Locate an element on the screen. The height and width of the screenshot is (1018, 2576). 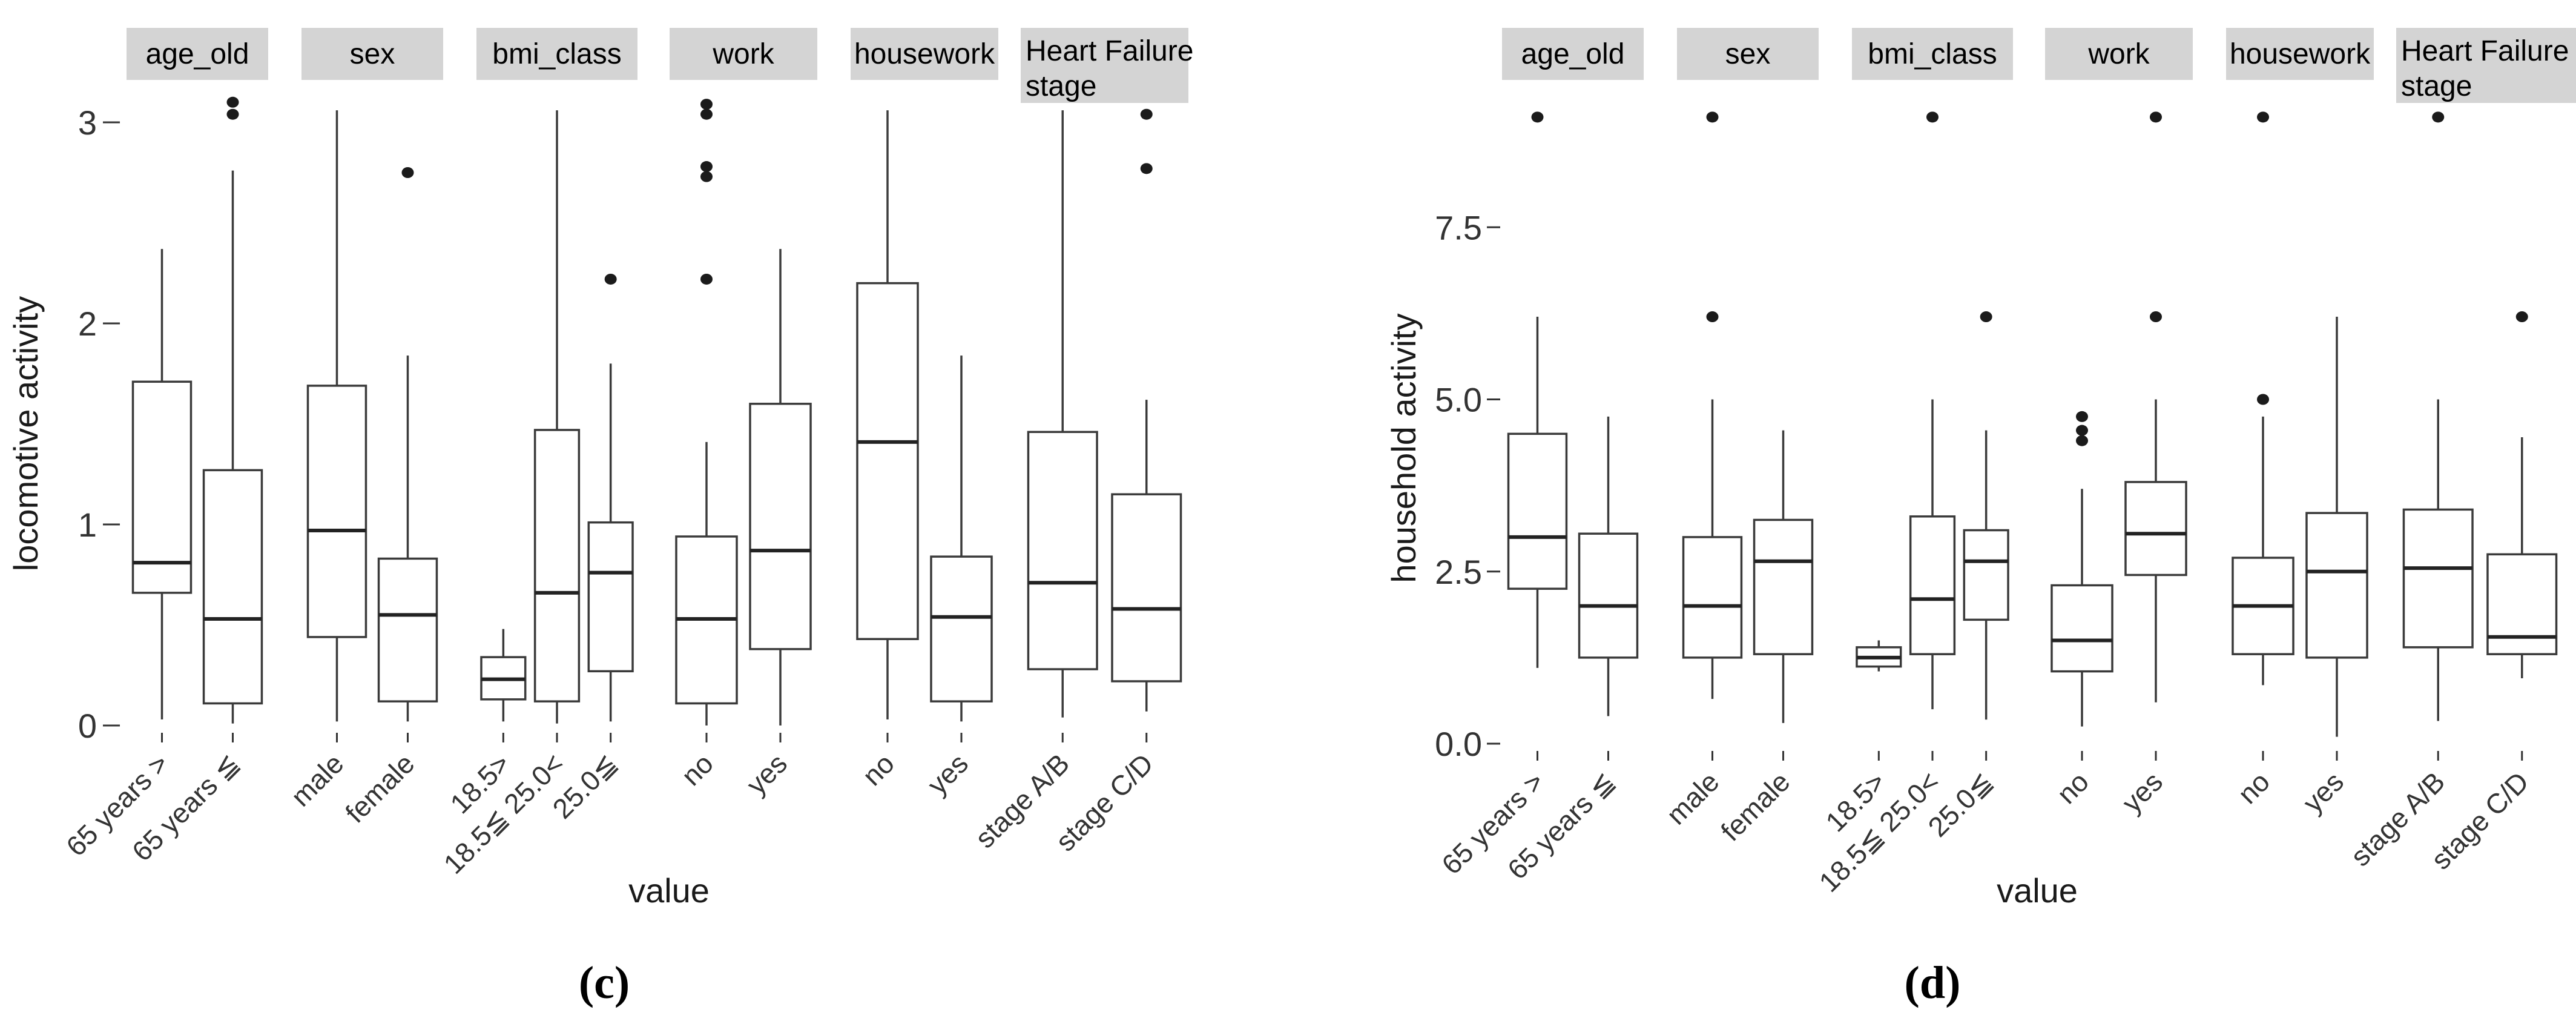
y-tick-label: 1 is located at coordinates (87, 525).